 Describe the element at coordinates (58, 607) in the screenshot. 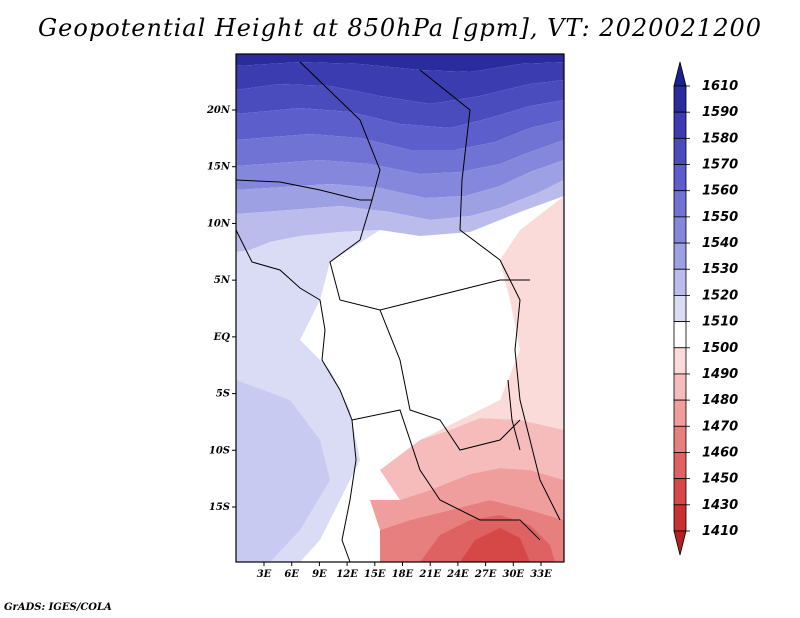

I see `grads-credit: GrADS: IGES/COLA` at that location.